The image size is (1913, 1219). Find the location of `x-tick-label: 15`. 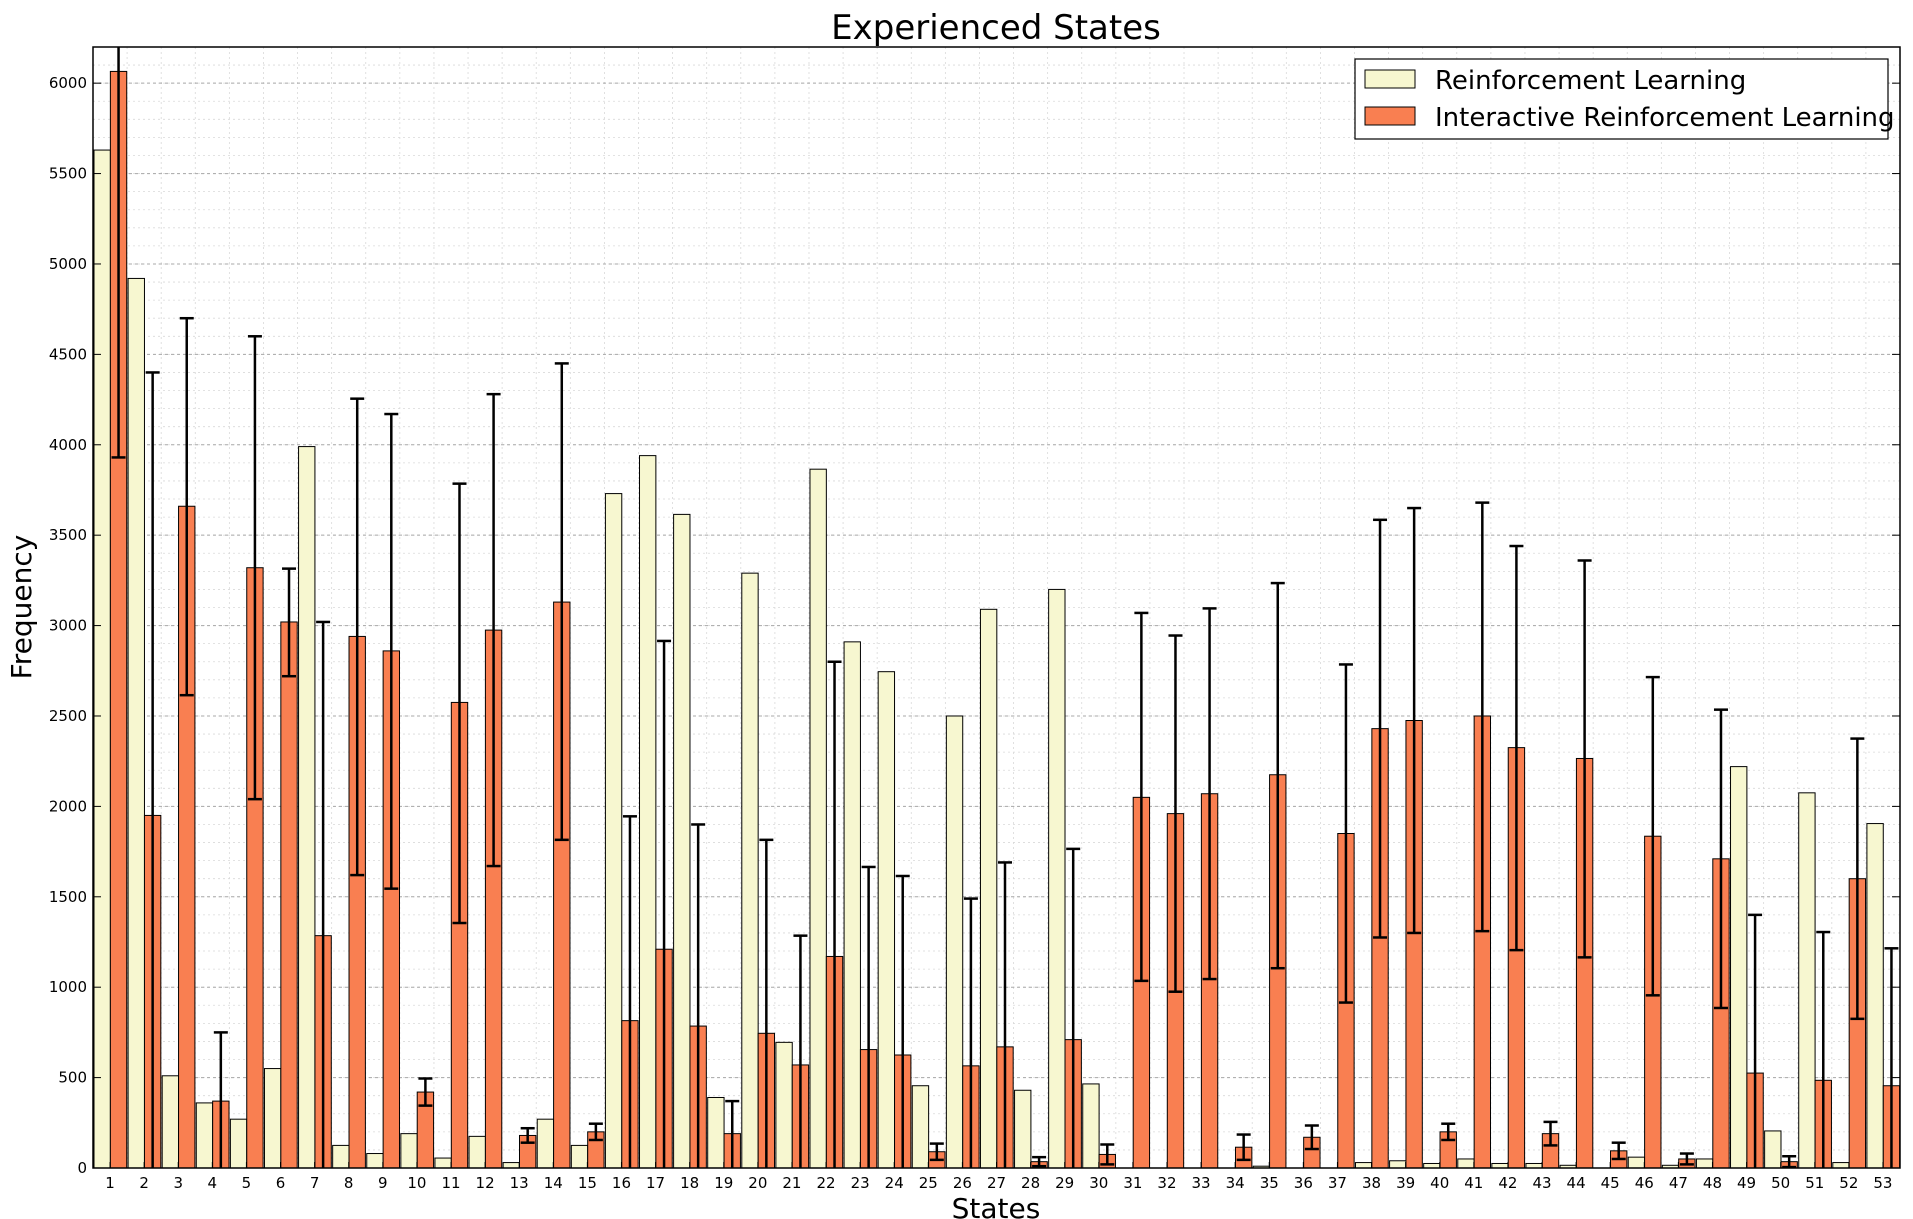

x-tick-label: 15 is located at coordinates (587, 1183).